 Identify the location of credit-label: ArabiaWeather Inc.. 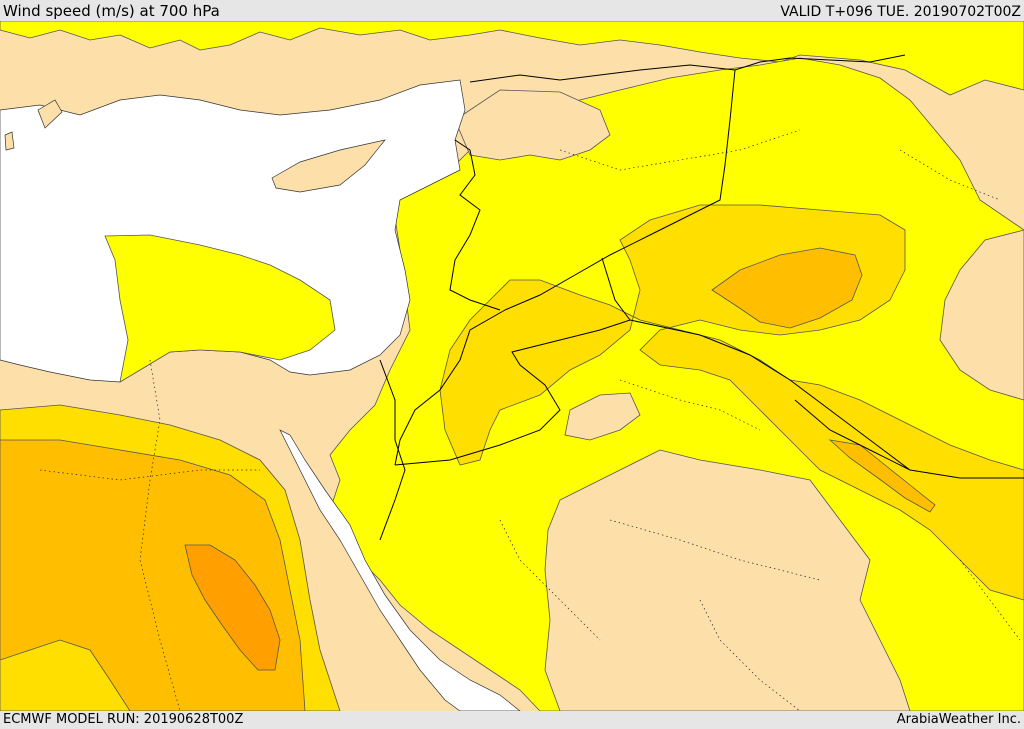
(958, 719).